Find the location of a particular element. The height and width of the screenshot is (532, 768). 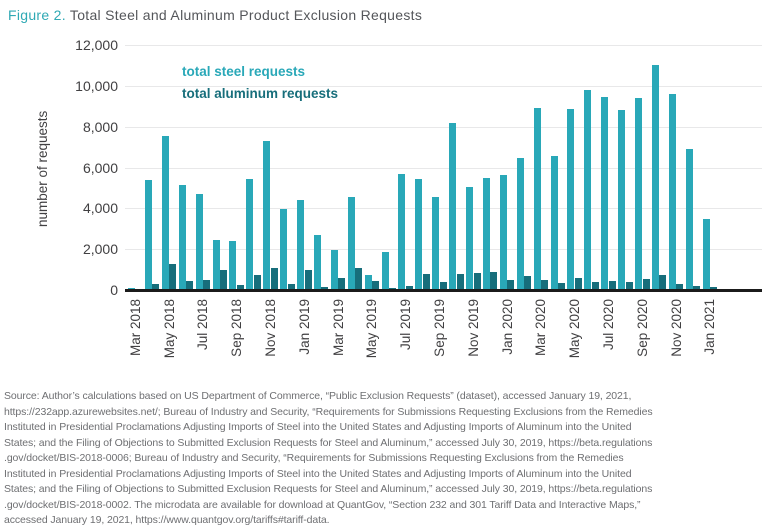

bar-aluminum-Jul-2019 is located at coordinates (409, 287).